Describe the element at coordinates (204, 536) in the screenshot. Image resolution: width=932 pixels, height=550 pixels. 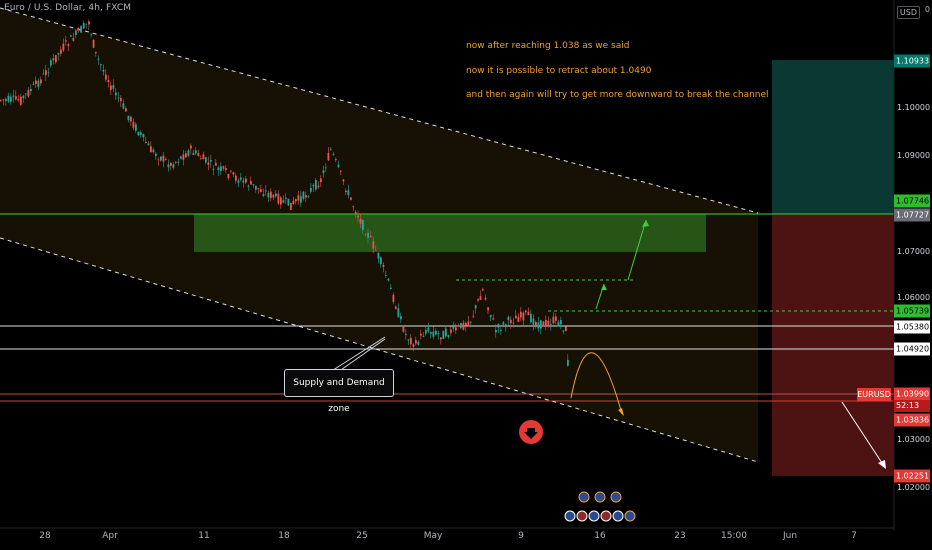
I see `time-axis-label: 11` at that location.